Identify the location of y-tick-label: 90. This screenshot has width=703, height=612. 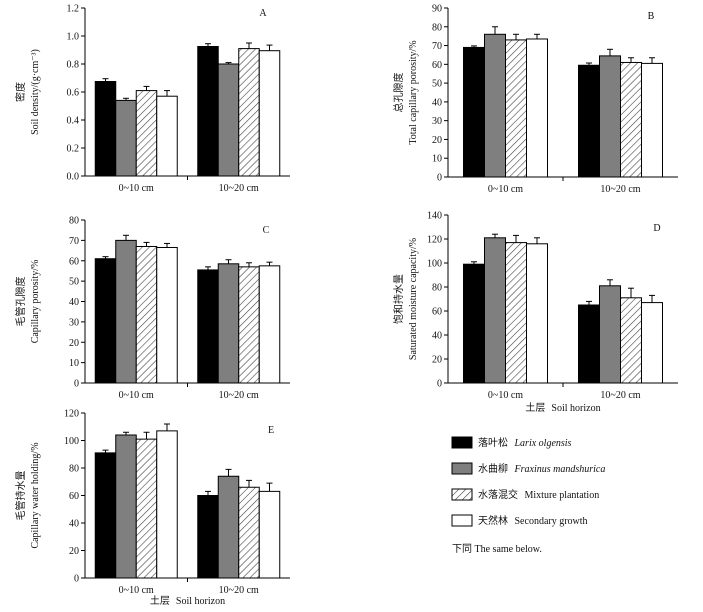
(437, 9).